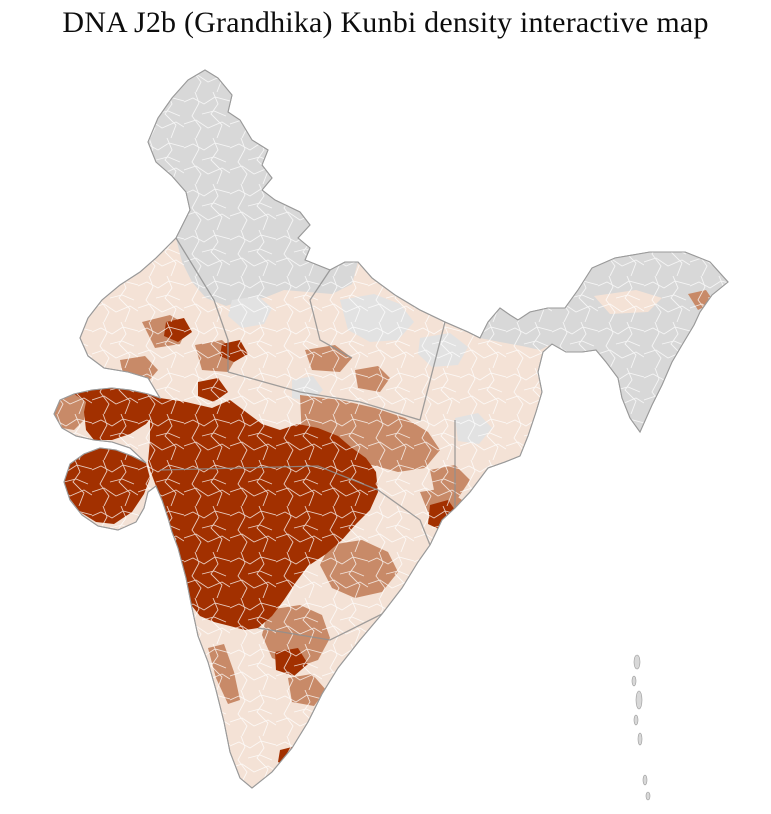 The image size is (771, 814). Describe the element at coordinates (641, 727) in the screenshot. I see `andaman-nicobar-islands` at that location.